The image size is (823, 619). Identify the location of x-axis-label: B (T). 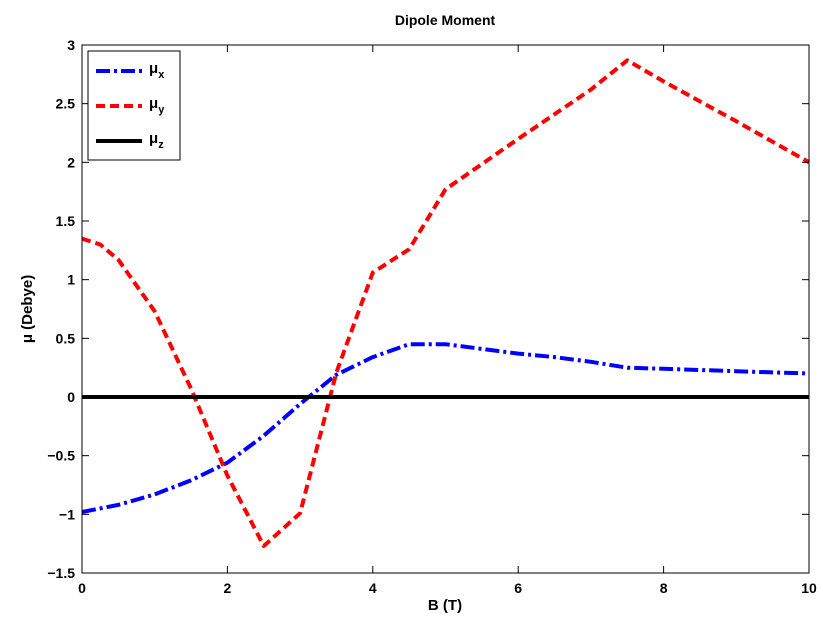
(445, 605).